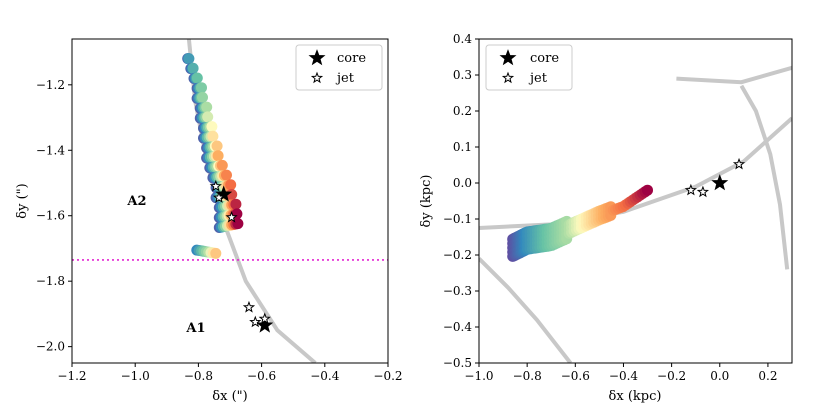 This screenshot has width=830, height=415. What do you see at coordinates (458, 327) in the screenshot?
I see `right-y-tick-label: −0.4` at bounding box center [458, 327].